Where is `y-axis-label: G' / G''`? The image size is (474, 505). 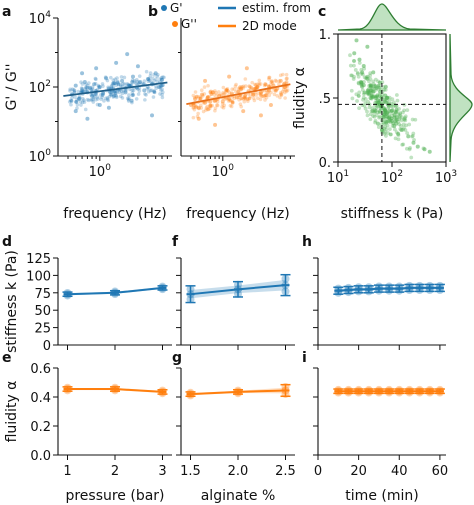 y-axis-label: G' / G'' is located at coordinates (12, 87).